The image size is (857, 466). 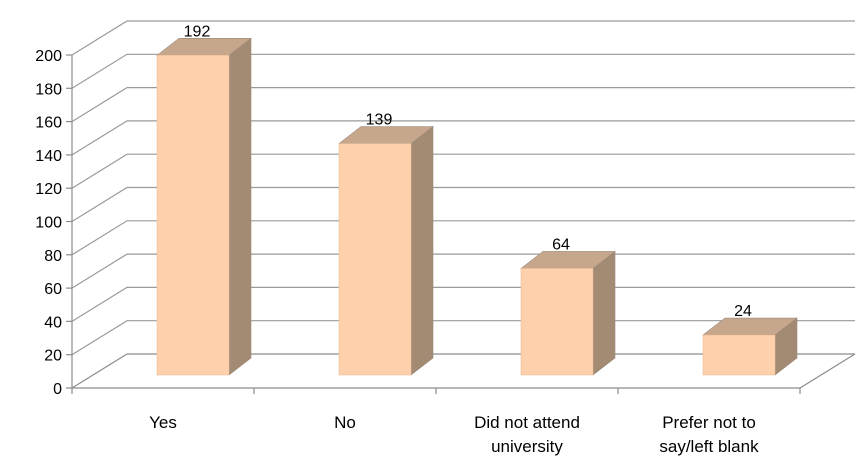 What do you see at coordinates (709, 446) in the screenshot?
I see `x-category-label-line: say/left blank` at bounding box center [709, 446].